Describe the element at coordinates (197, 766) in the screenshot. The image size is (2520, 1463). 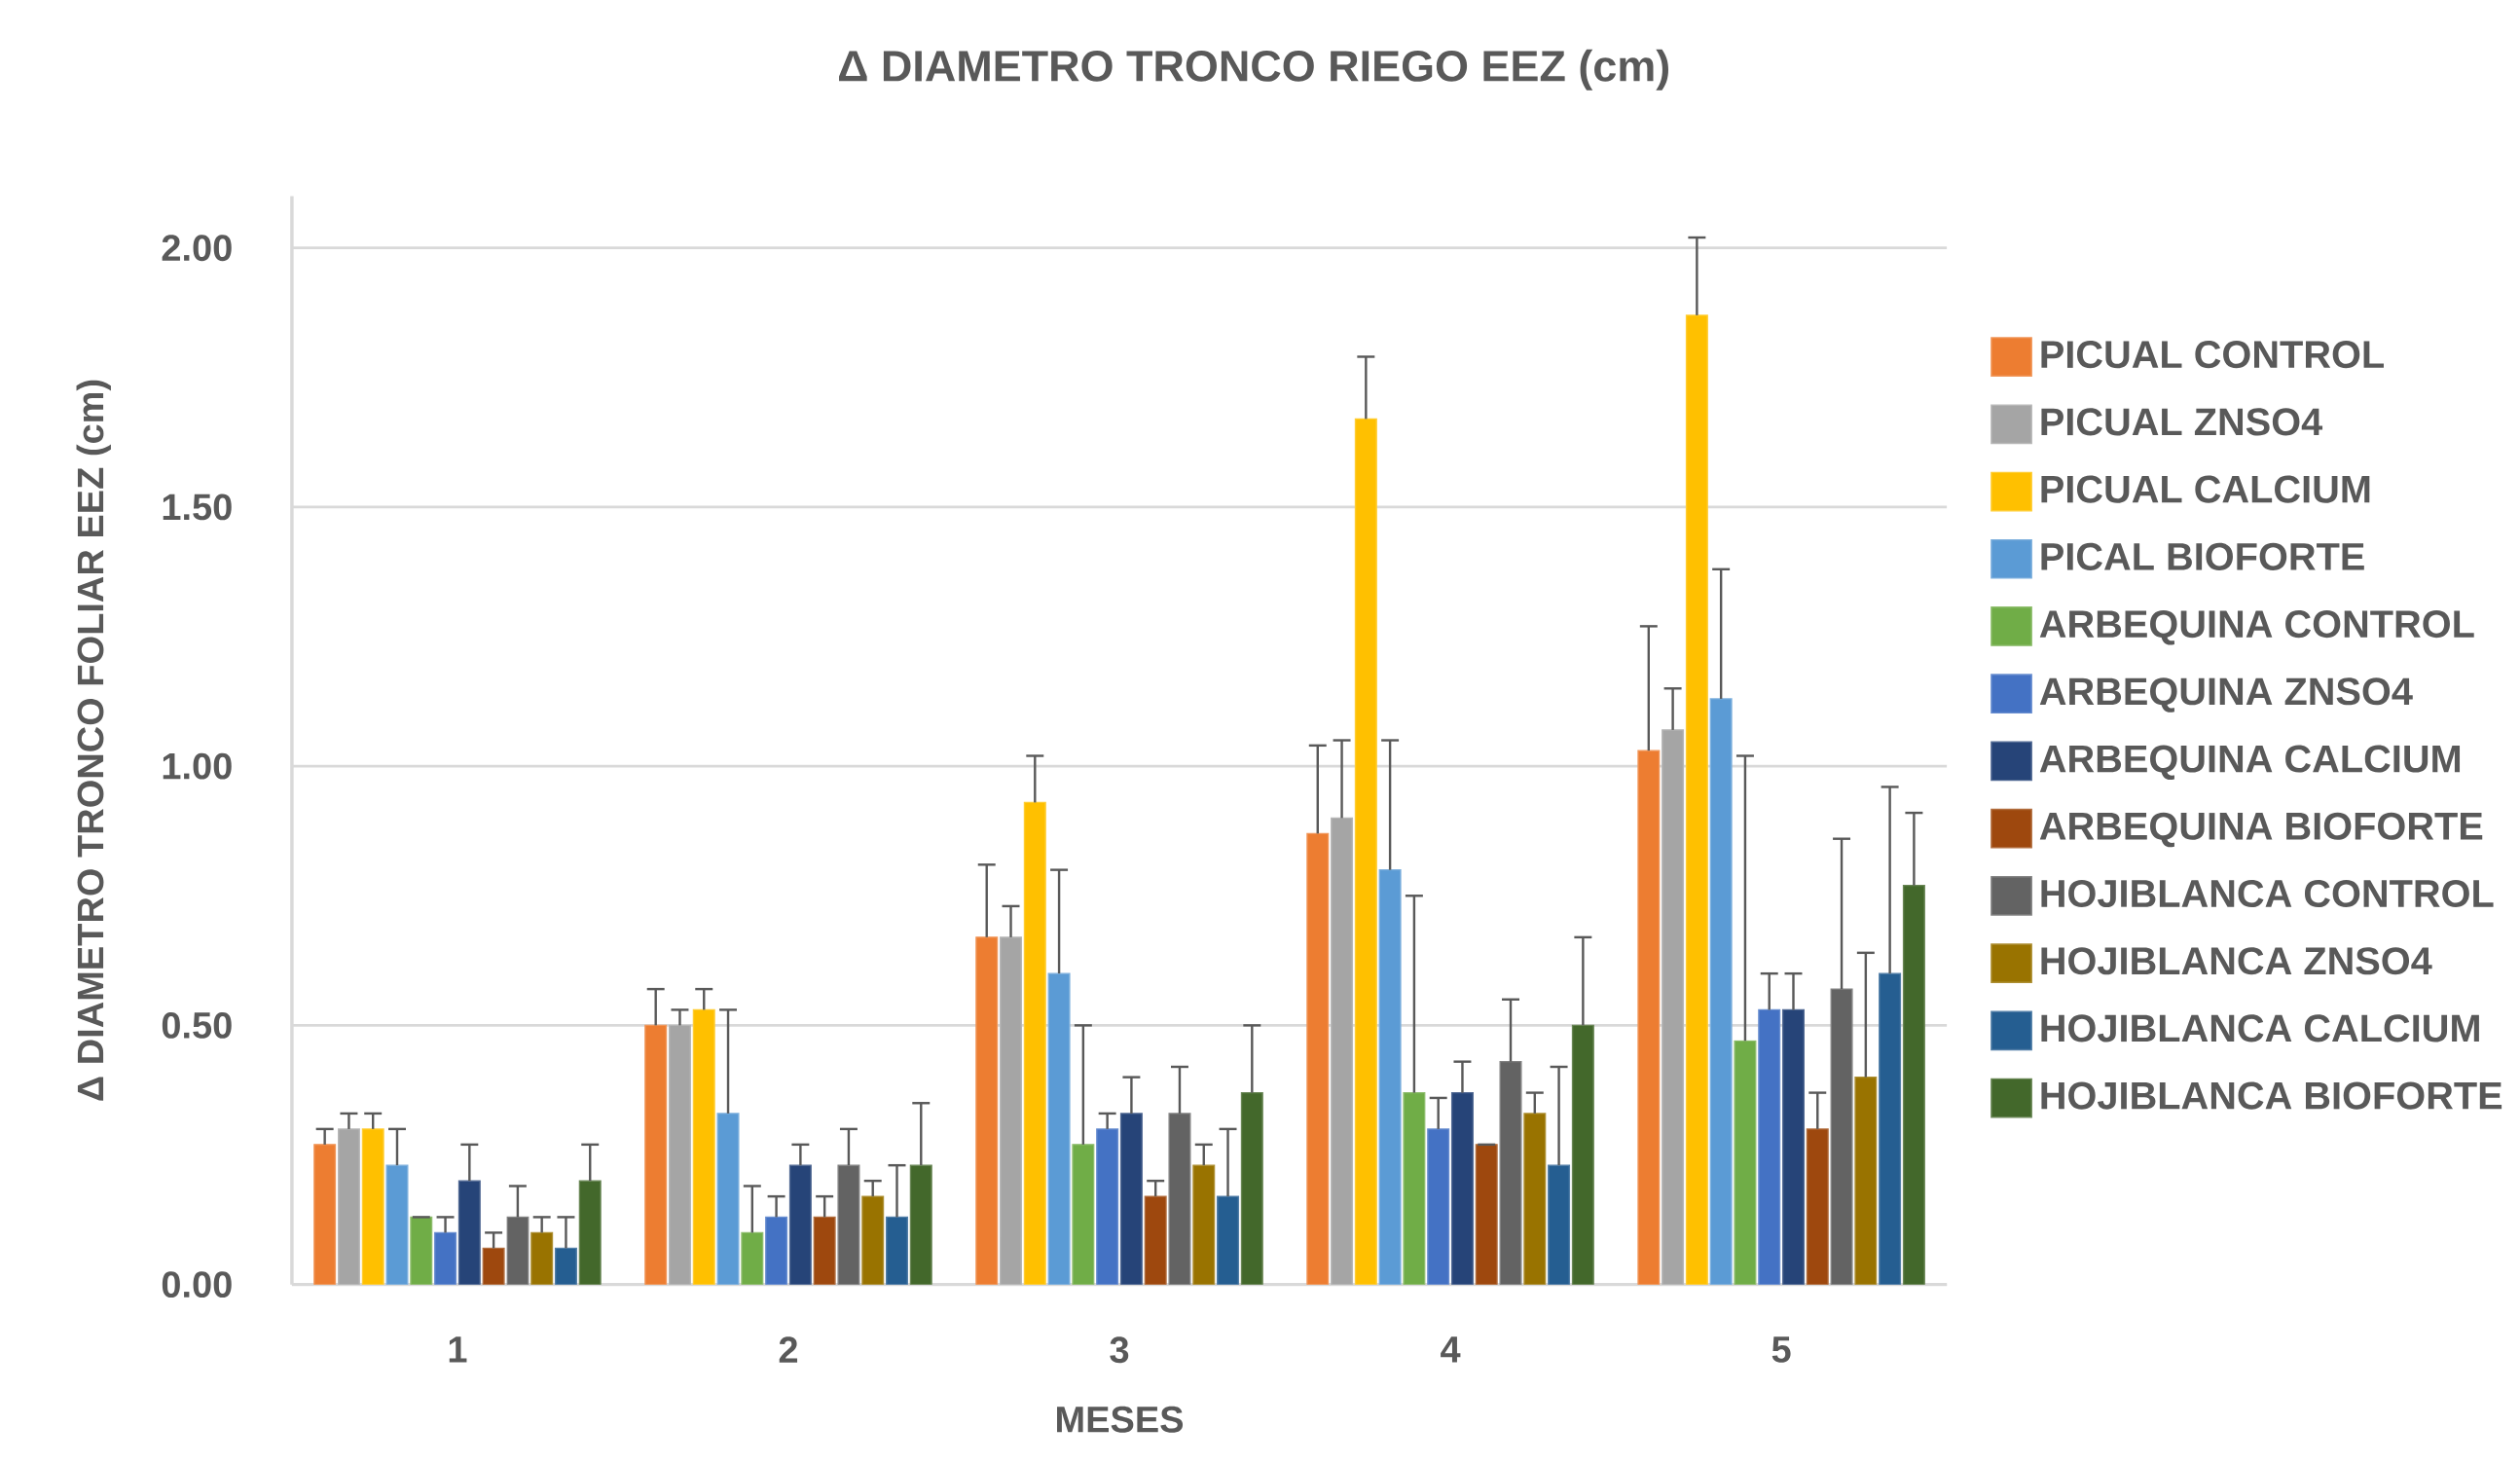
I see `y-tick-label: 1.00` at that location.